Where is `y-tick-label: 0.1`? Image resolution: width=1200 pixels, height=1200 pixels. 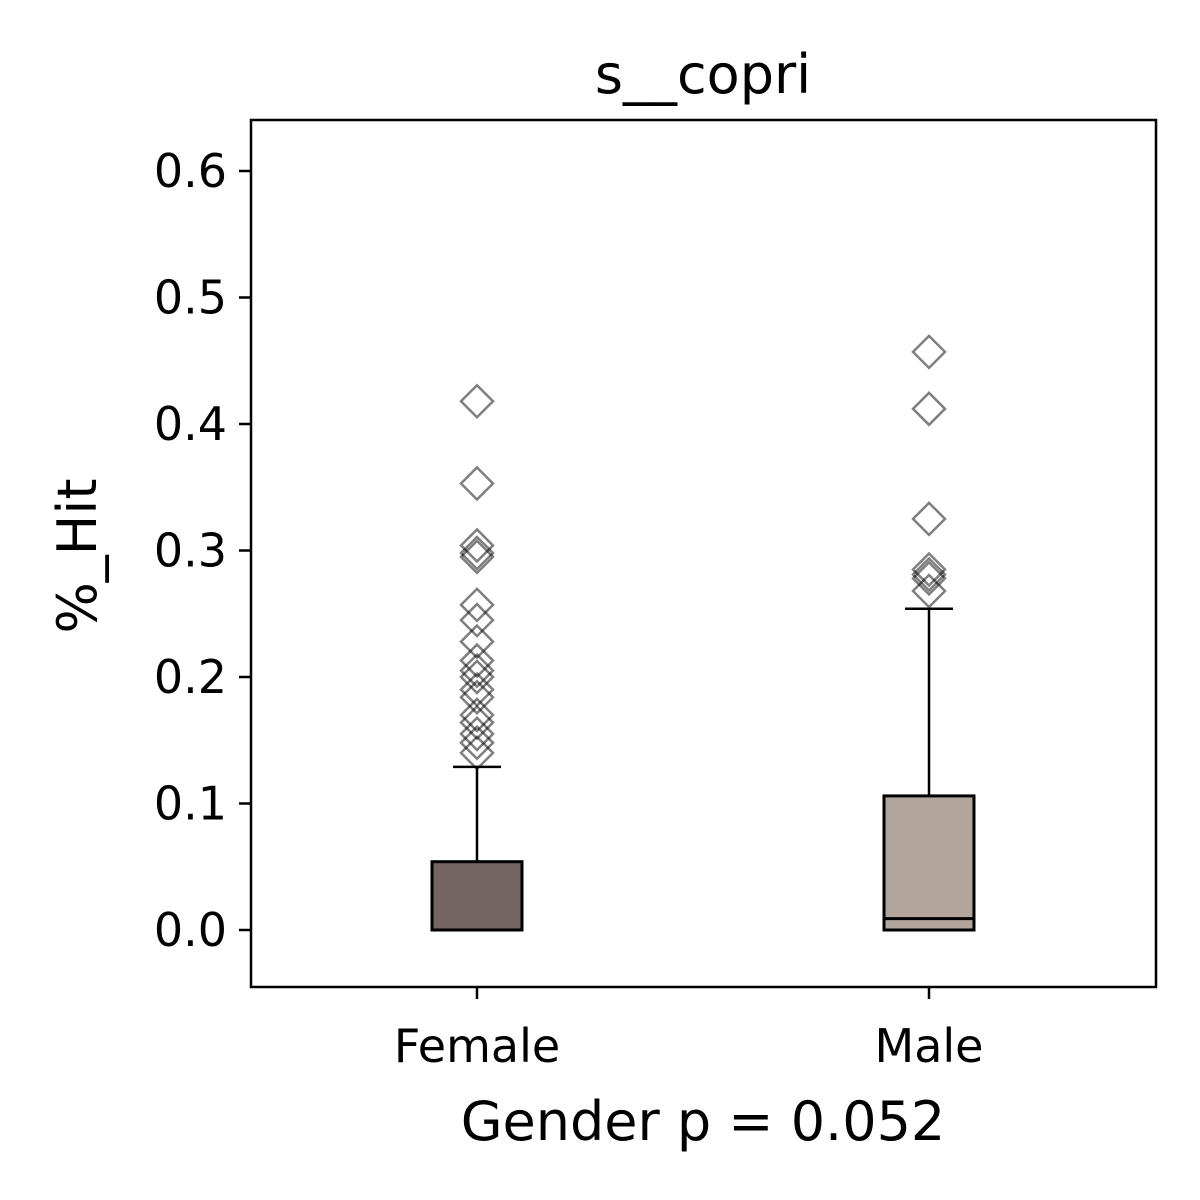
y-tick-label: 0.1 is located at coordinates (190, 804).